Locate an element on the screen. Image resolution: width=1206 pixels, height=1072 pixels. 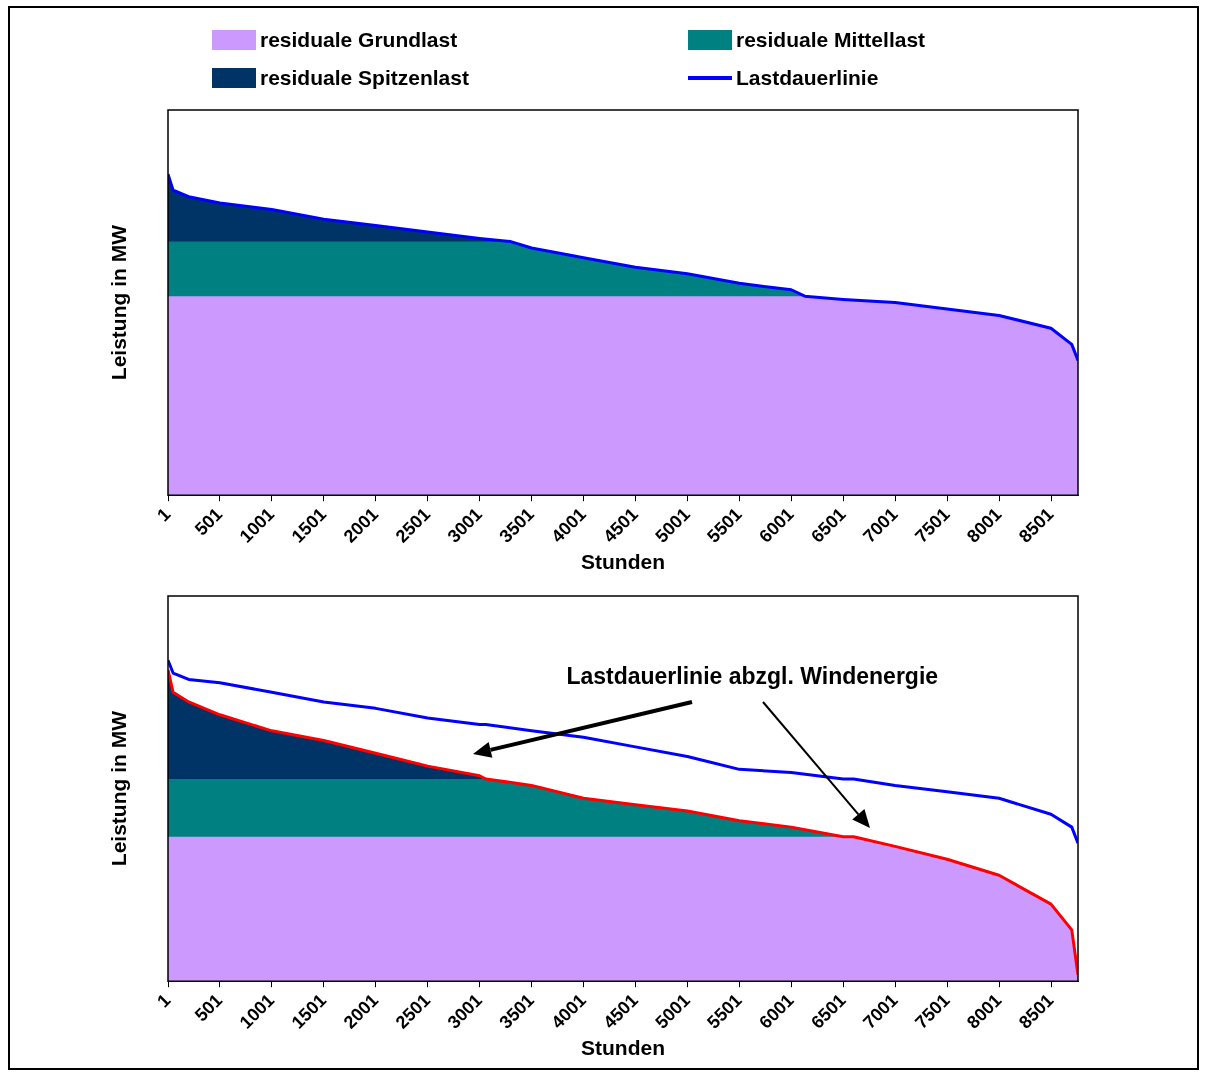
legend-label: residuale Grundlast is located at coordinates (359, 40).